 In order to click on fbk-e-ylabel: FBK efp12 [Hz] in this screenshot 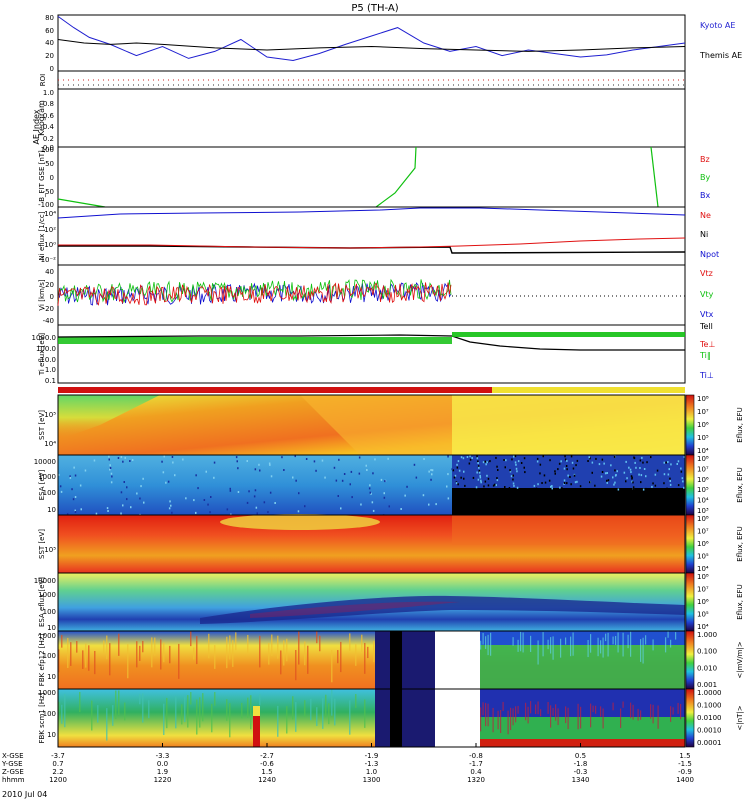, I will do `click(42, 660)`.